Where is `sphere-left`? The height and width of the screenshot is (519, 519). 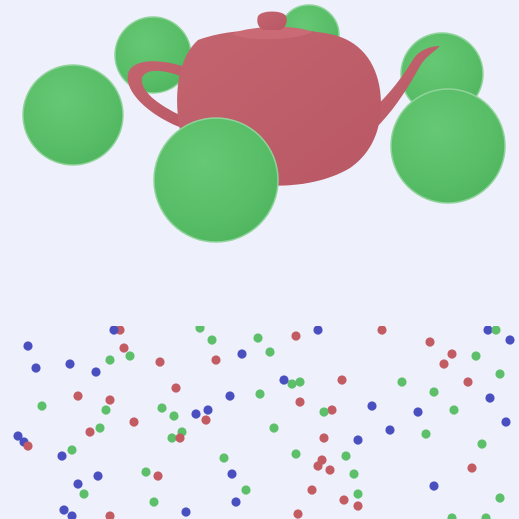 sphere-left is located at coordinates (73, 115).